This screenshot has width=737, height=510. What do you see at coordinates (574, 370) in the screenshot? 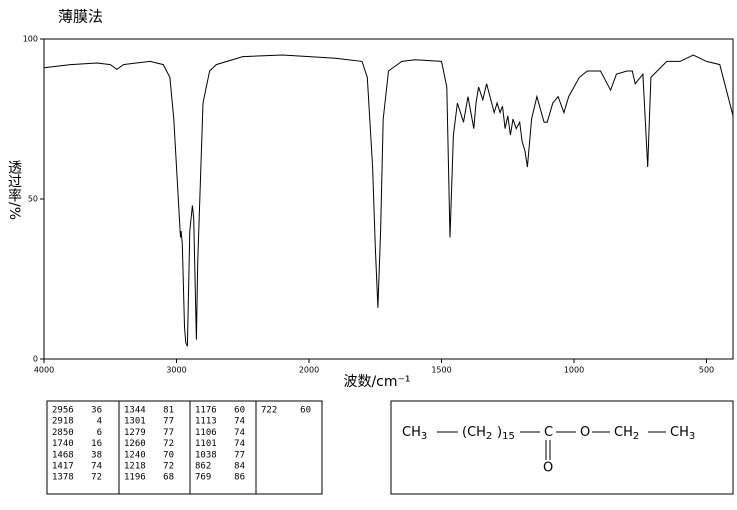
I see `x-tick-label: 1000` at bounding box center [574, 370].